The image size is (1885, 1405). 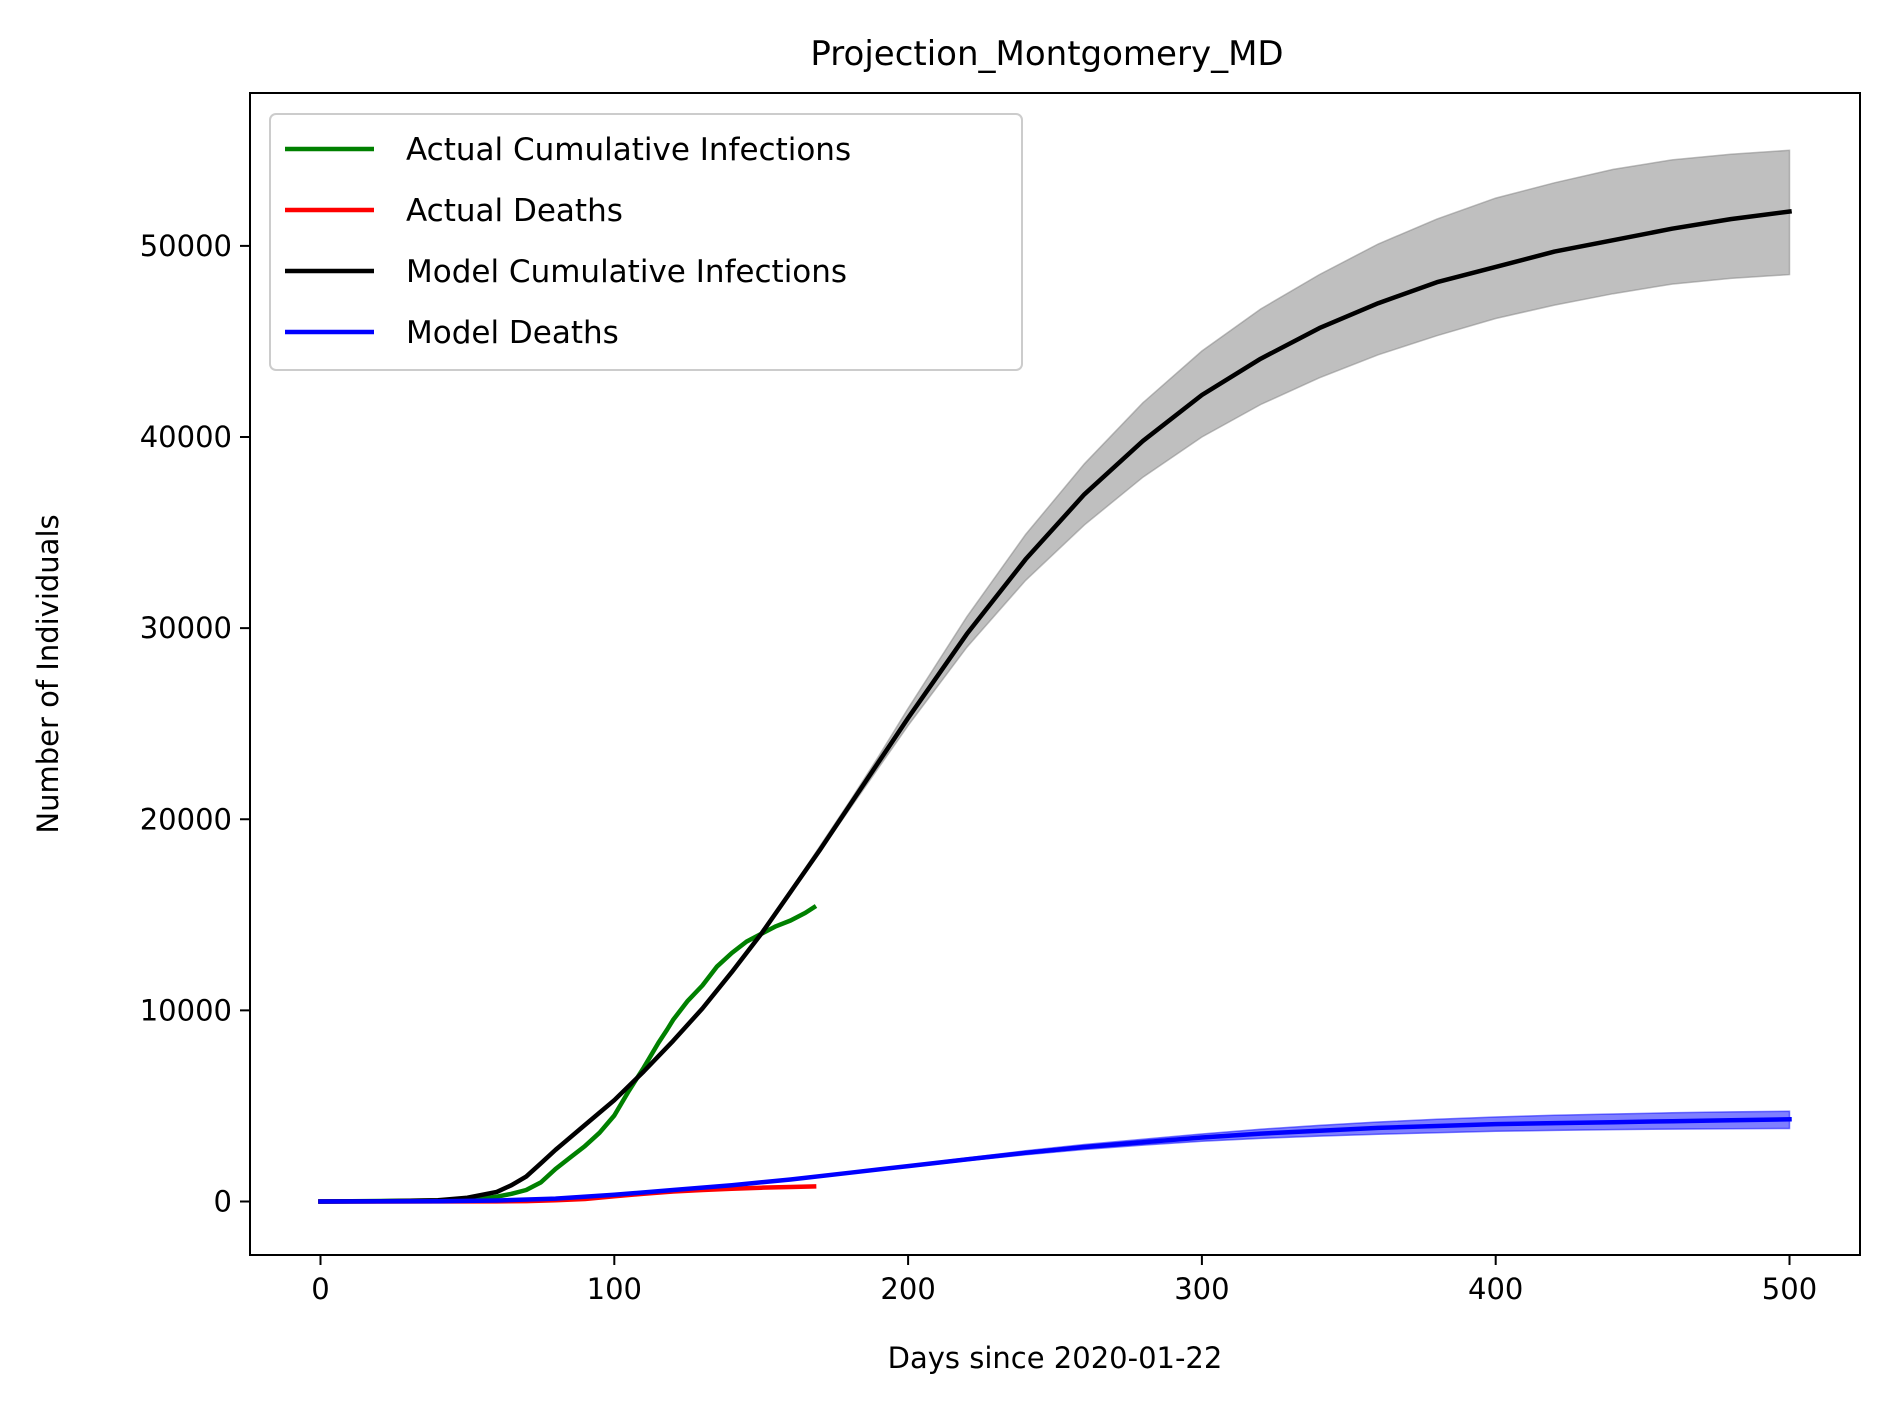 What do you see at coordinates (1201, 1289) in the screenshot?
I see `x-tick-label: 300` at bounding box center [1201, 1289].